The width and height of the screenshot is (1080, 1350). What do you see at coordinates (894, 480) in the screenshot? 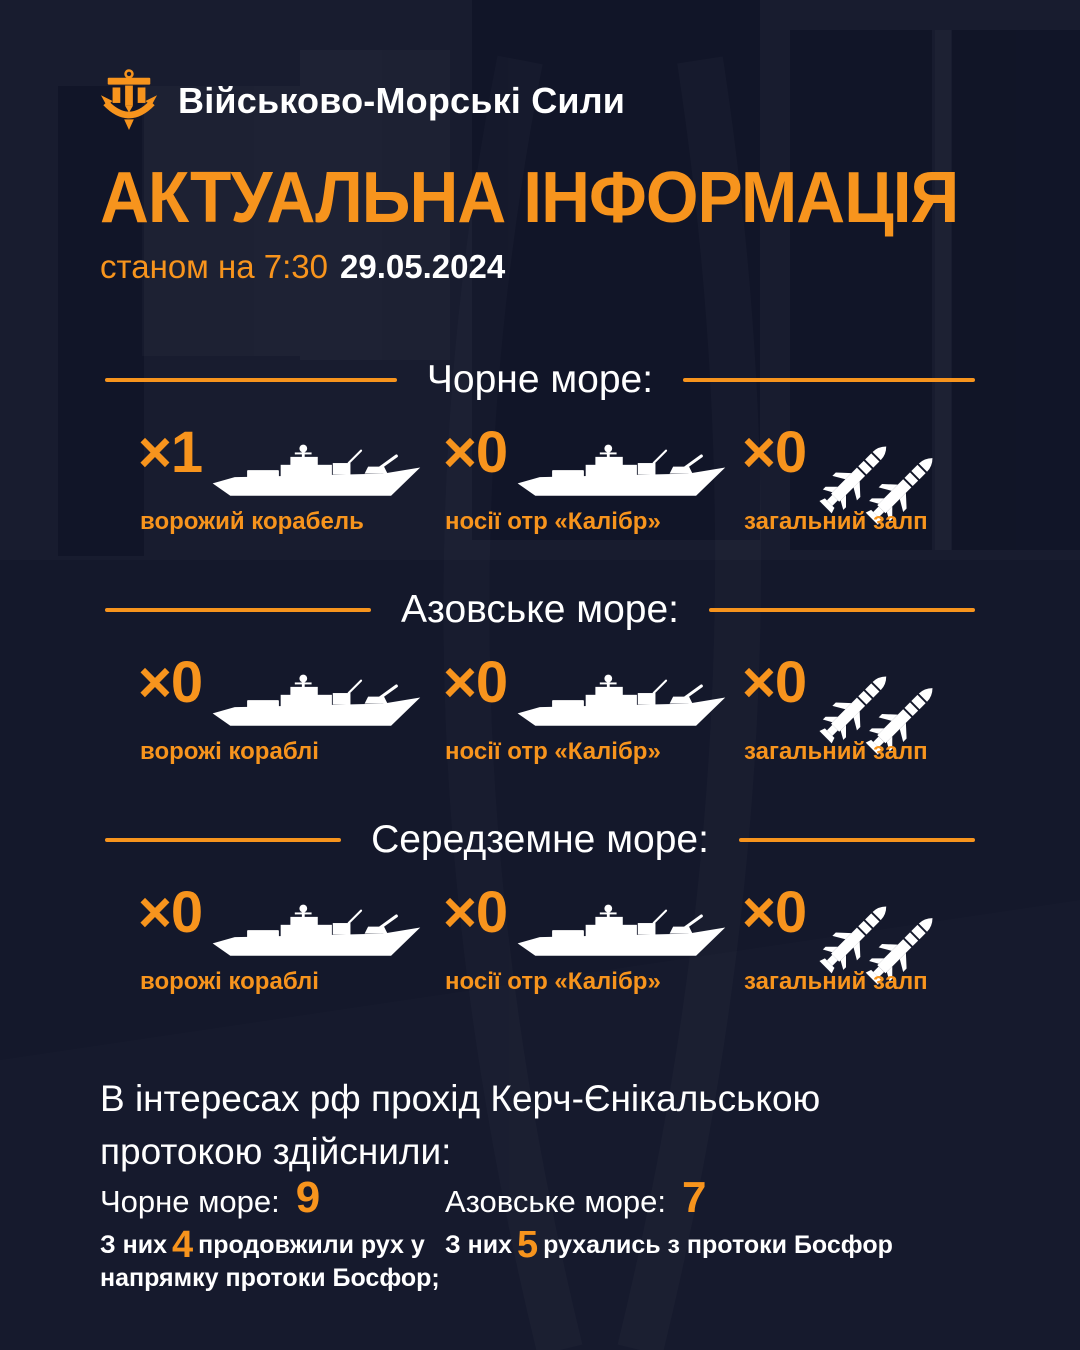
I see `stat-black-sea-total-salvo: ×0` at bounding box center [894, 480].